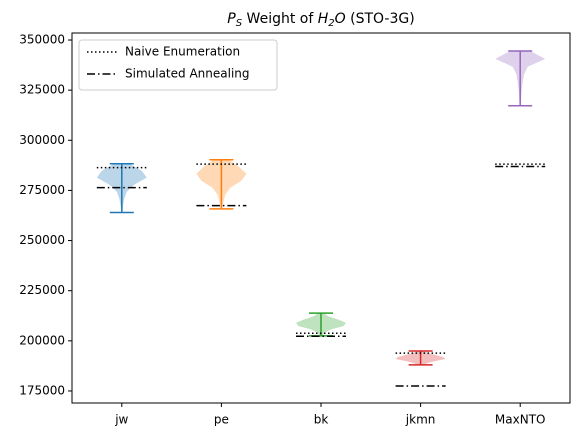 The image size is (578, 437). Describe the element at coordinates (42, 290) in the screenshot. I see `y-tick-label: 225000` at that location.